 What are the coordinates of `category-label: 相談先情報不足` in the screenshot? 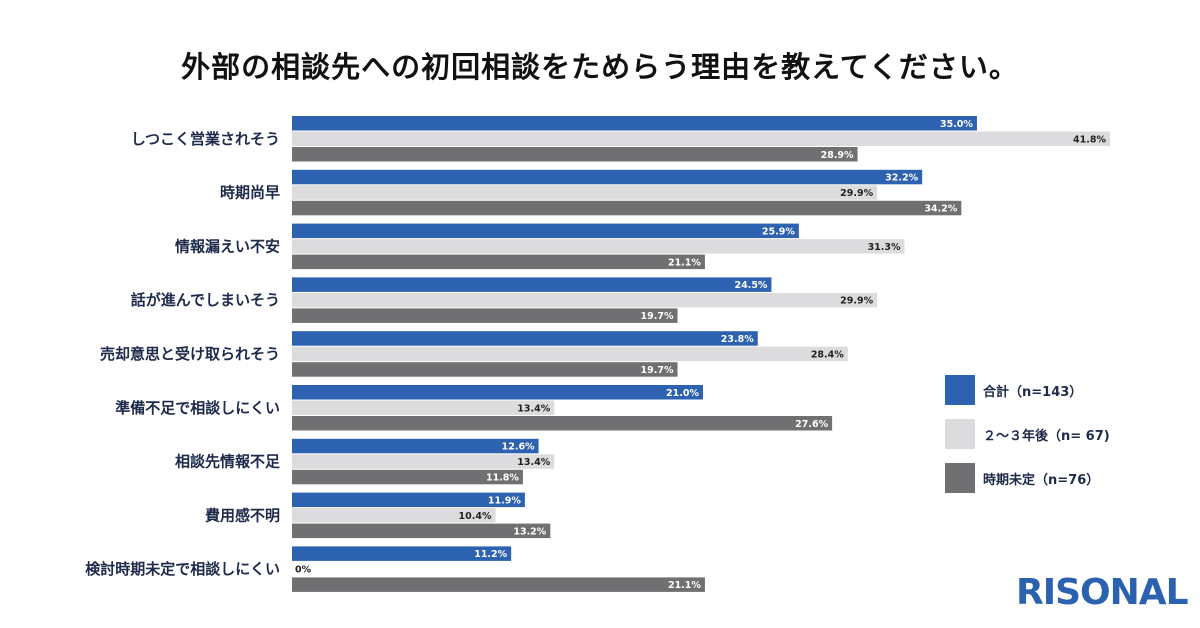 It's located at (228, 462).